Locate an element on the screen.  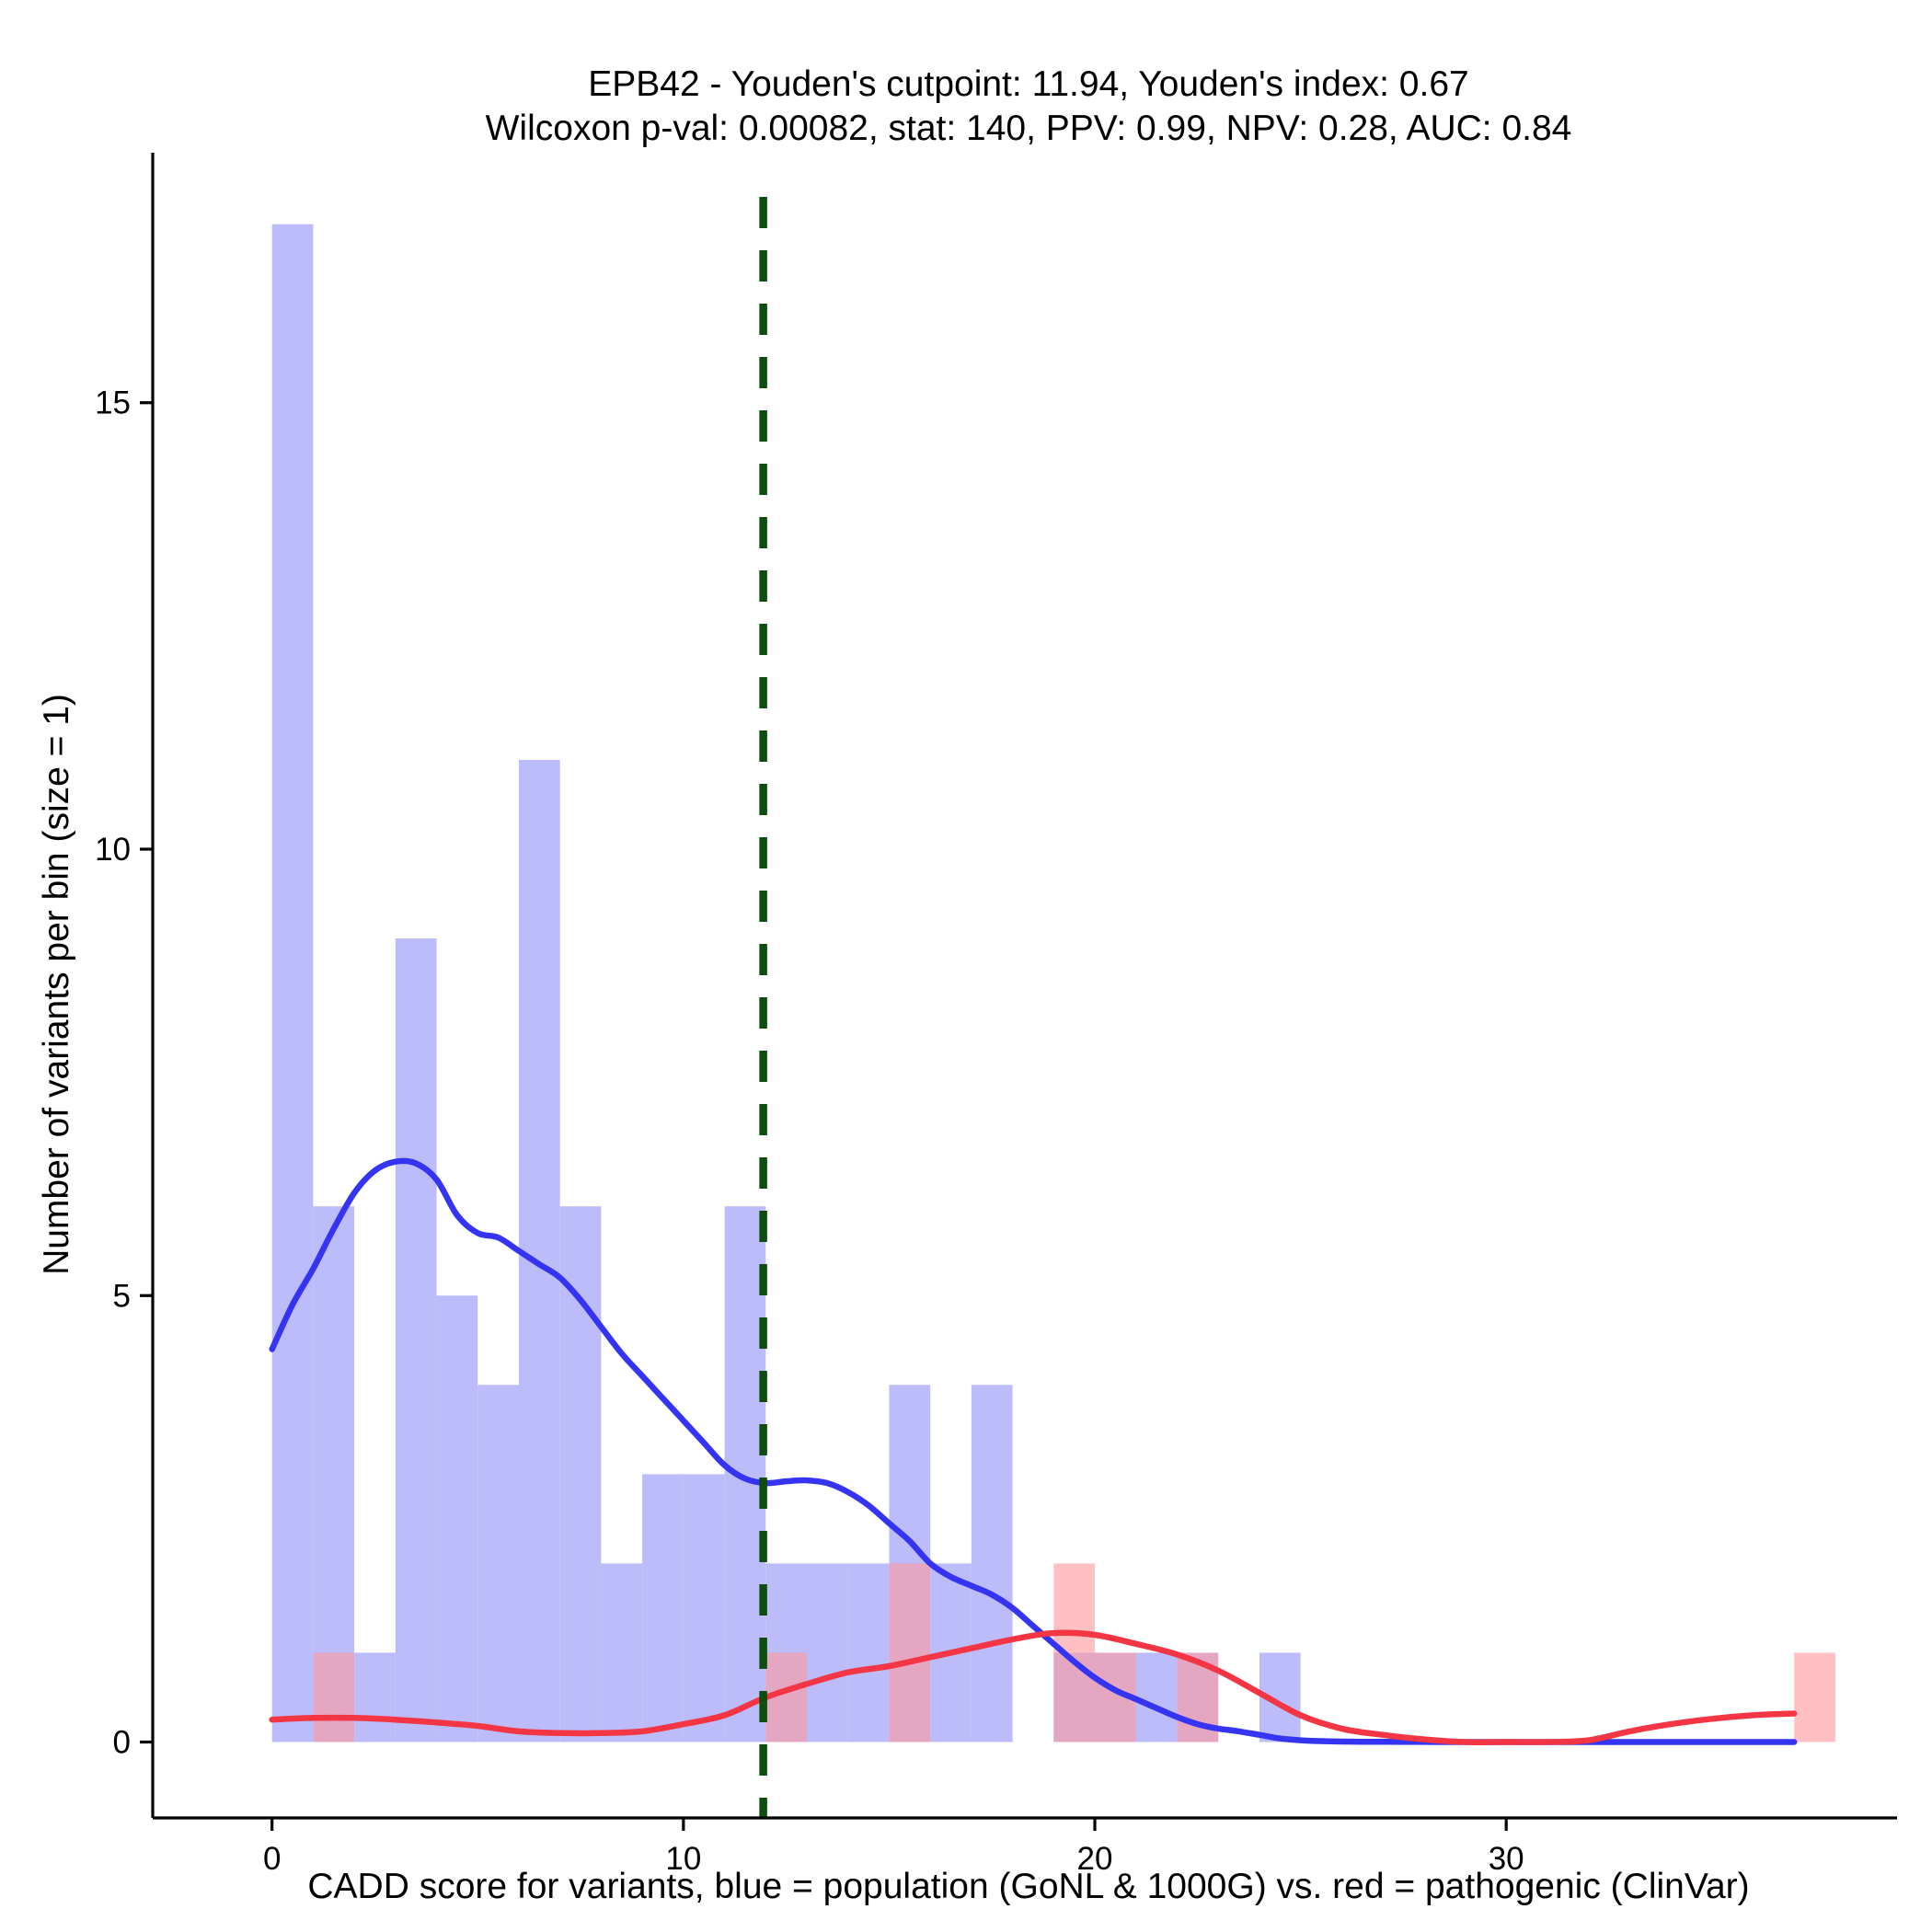
x-tick-label-10: 10 is located at coordinates (683, 1859).